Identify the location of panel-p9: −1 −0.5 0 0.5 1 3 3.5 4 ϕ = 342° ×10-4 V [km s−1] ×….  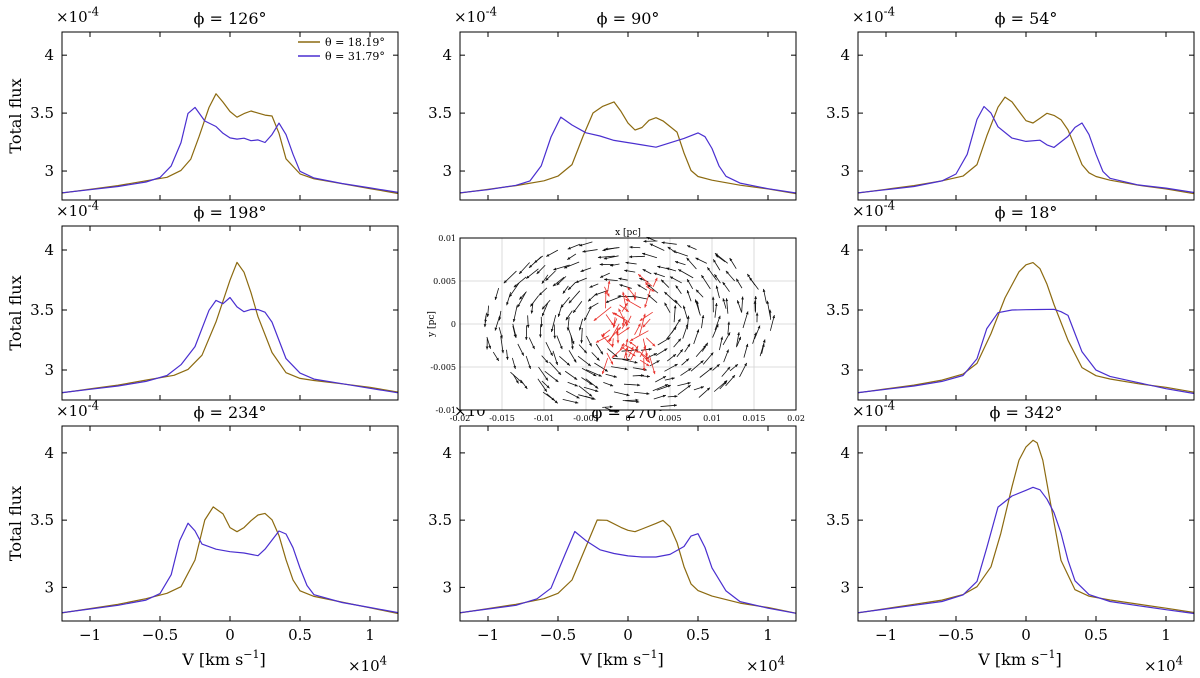
(1010, 536).